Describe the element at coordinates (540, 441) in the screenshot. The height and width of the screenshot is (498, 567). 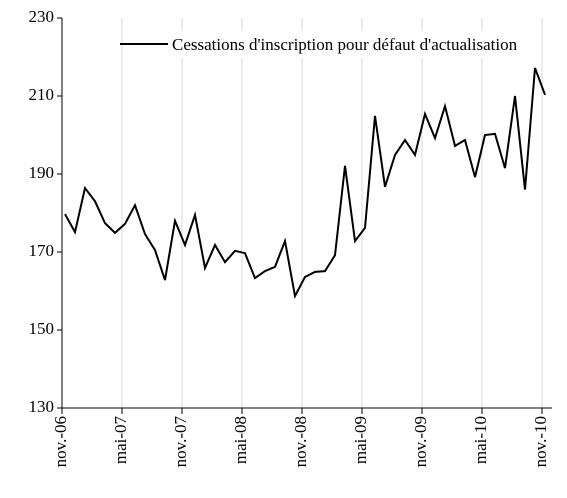
I see `x-tick-label: nov.-10` at that location.